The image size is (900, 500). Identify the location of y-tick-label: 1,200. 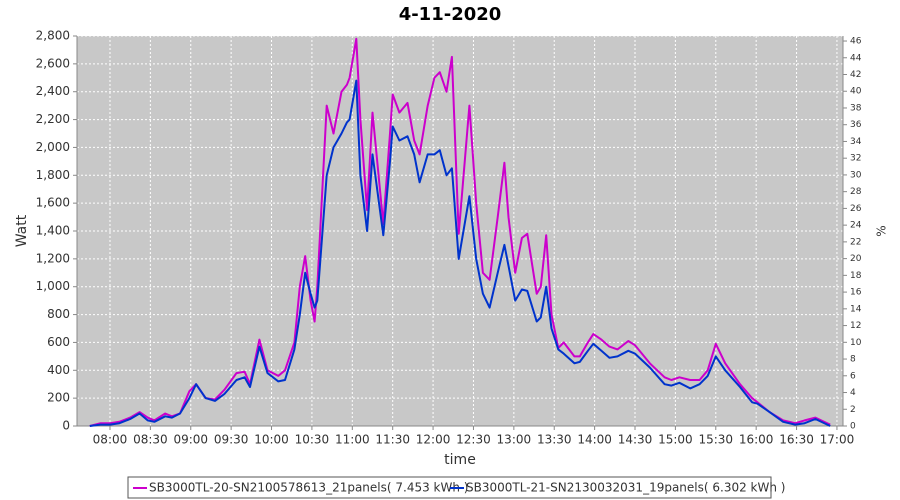
(53, 258).